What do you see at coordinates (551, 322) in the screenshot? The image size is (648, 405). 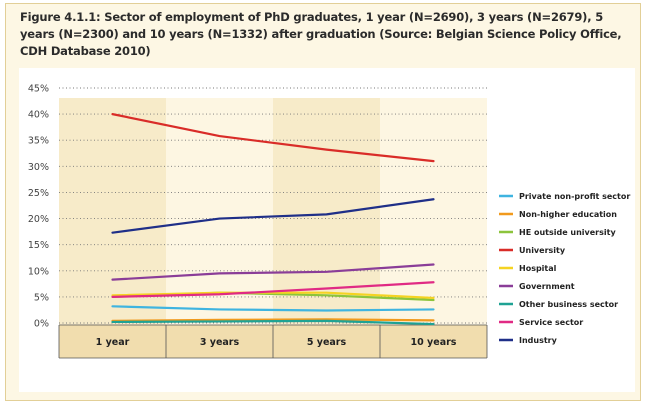 I see `legend-label: Service sector` at bounding box center [551, 322].